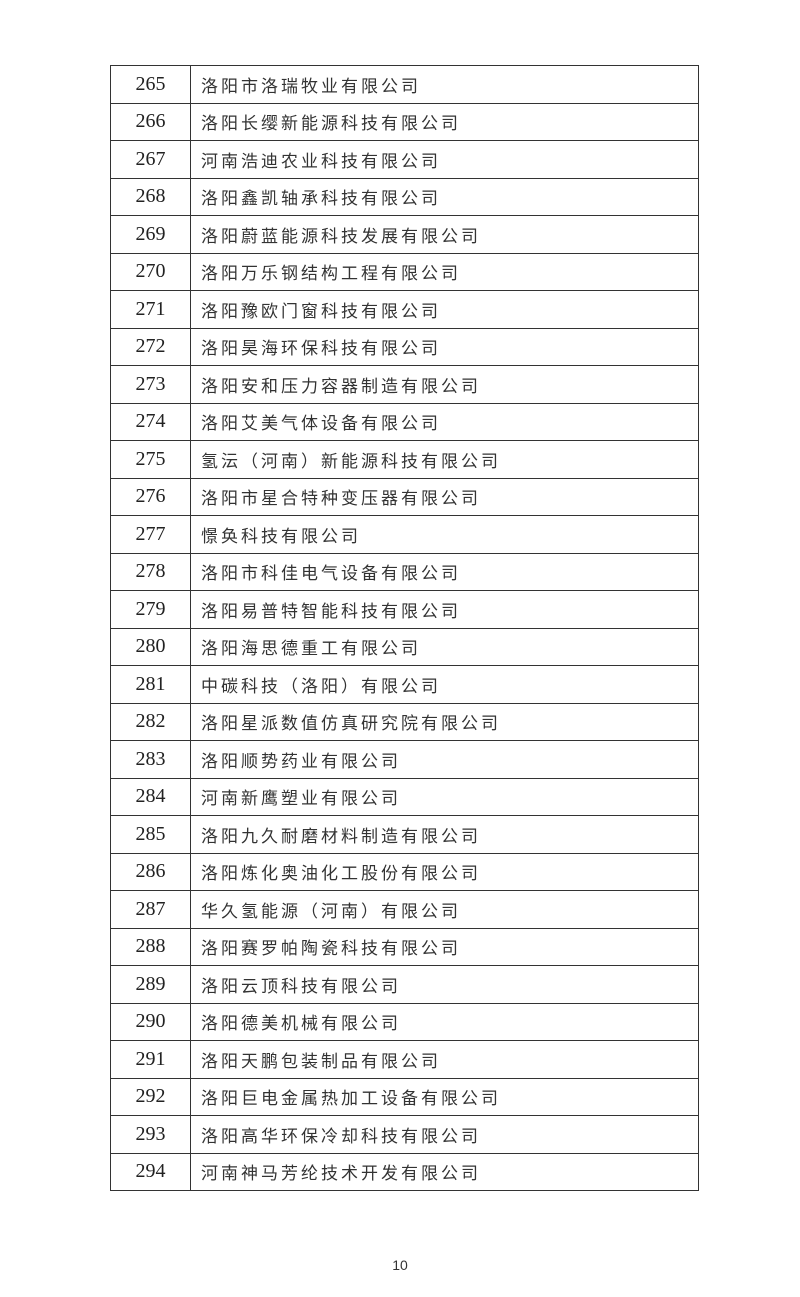  I want to click on table-row: 281 中碳科技（洛阳）有限公司, so click(404, 684).